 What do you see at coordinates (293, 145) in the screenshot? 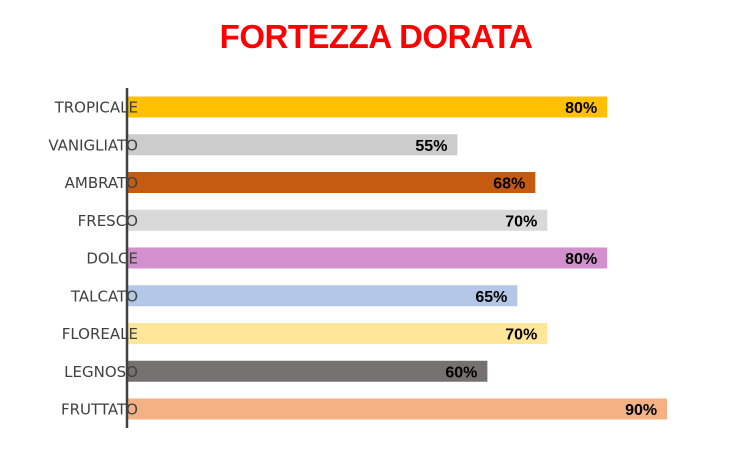
I see `bar-vanigliato` at bounding box center [293, 145].